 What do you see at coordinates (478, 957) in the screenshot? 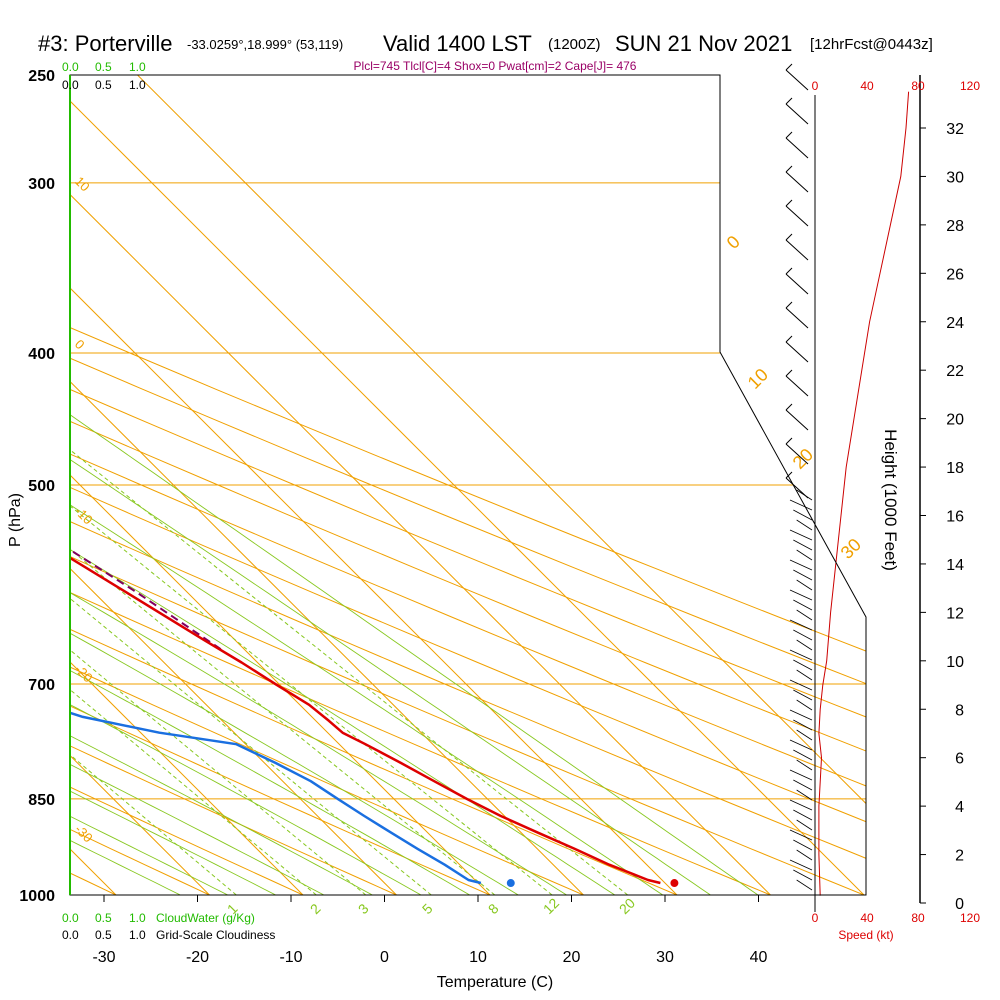
I see `x-tick-label: 10` at bounding box center [478, 957].